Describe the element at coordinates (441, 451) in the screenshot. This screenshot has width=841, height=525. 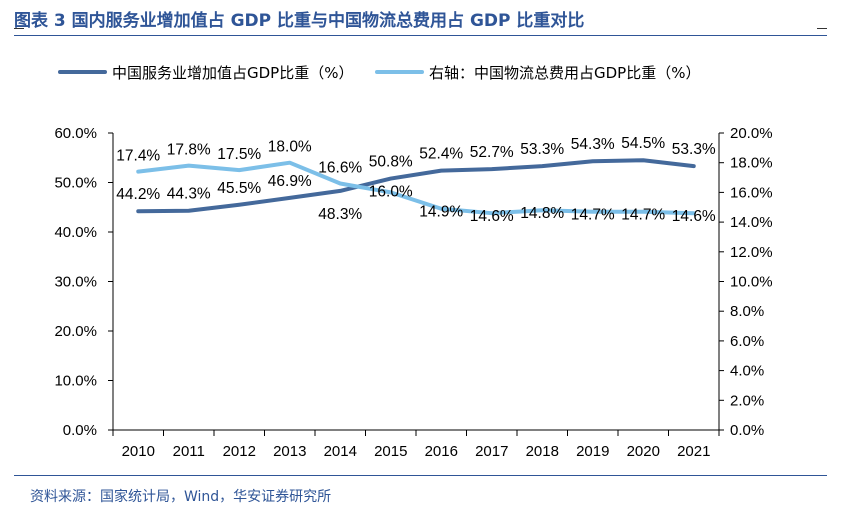
I see `x-tick-label: 2016` at that location.